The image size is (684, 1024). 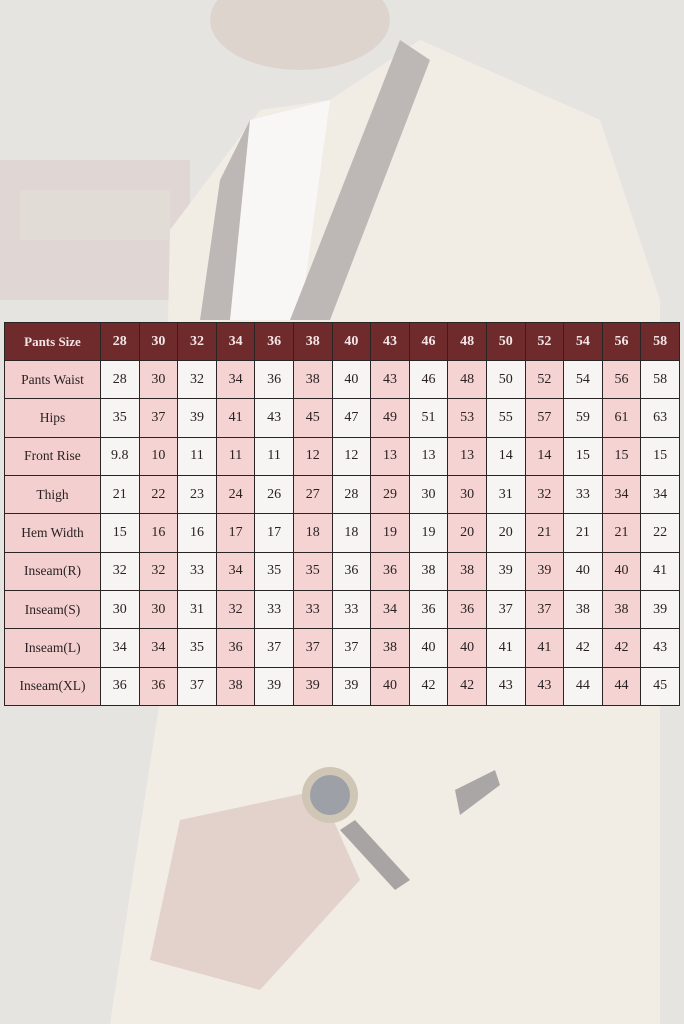 What do you see at coordinates (312, 494) in the screenshot?
I see `table-cell: 27` at bounding box center [312, 494].